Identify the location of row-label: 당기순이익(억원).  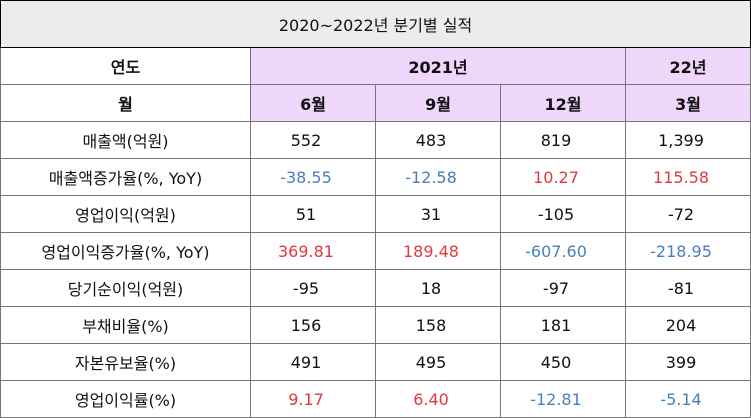
(125, 288).